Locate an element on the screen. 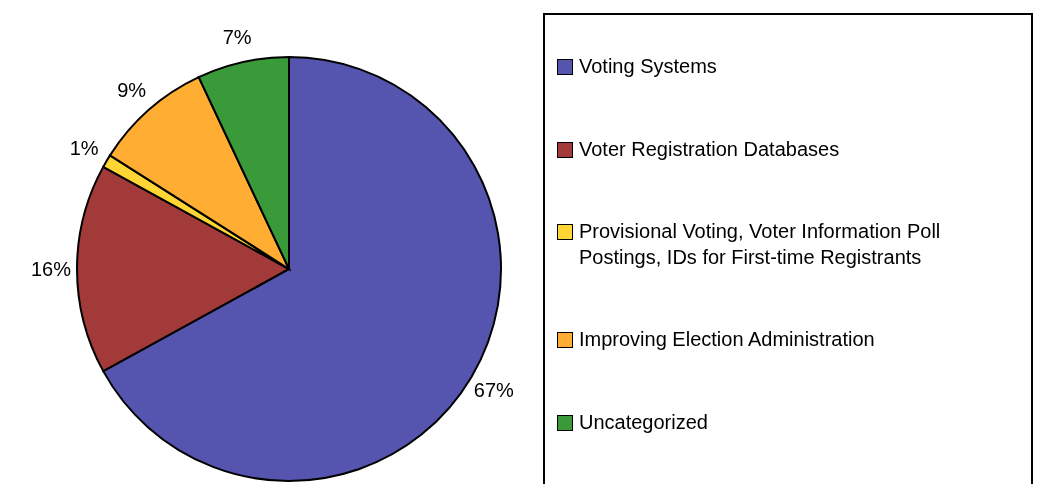  legend-label: Voter Registration Databases is located at coordinates (709, 149).